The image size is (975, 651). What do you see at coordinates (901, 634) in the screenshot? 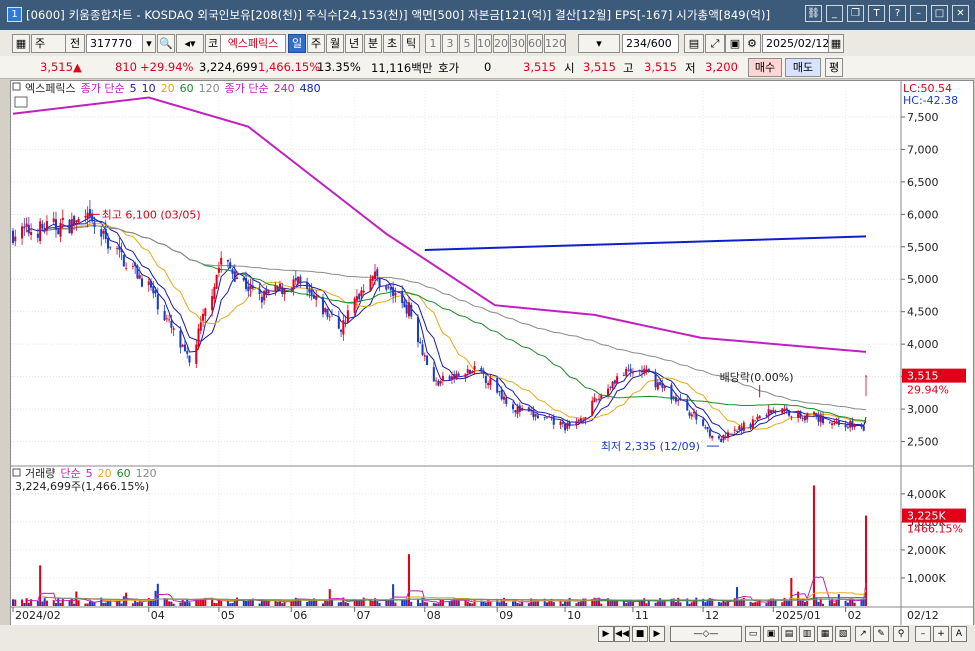
I see `zoom-tool-icon: ⚲` at bounding box center [901, 634].